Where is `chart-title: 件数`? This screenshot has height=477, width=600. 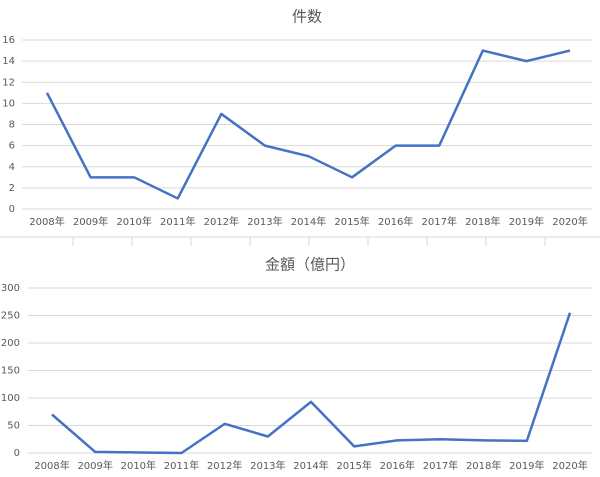 chart-title: 件数 is located at coordinates (307, 17).